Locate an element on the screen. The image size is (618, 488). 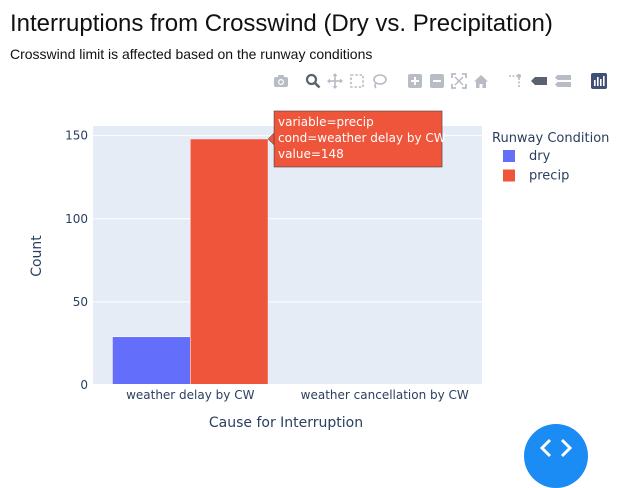
reset-axes-icon is located at coordinates (481, 81).